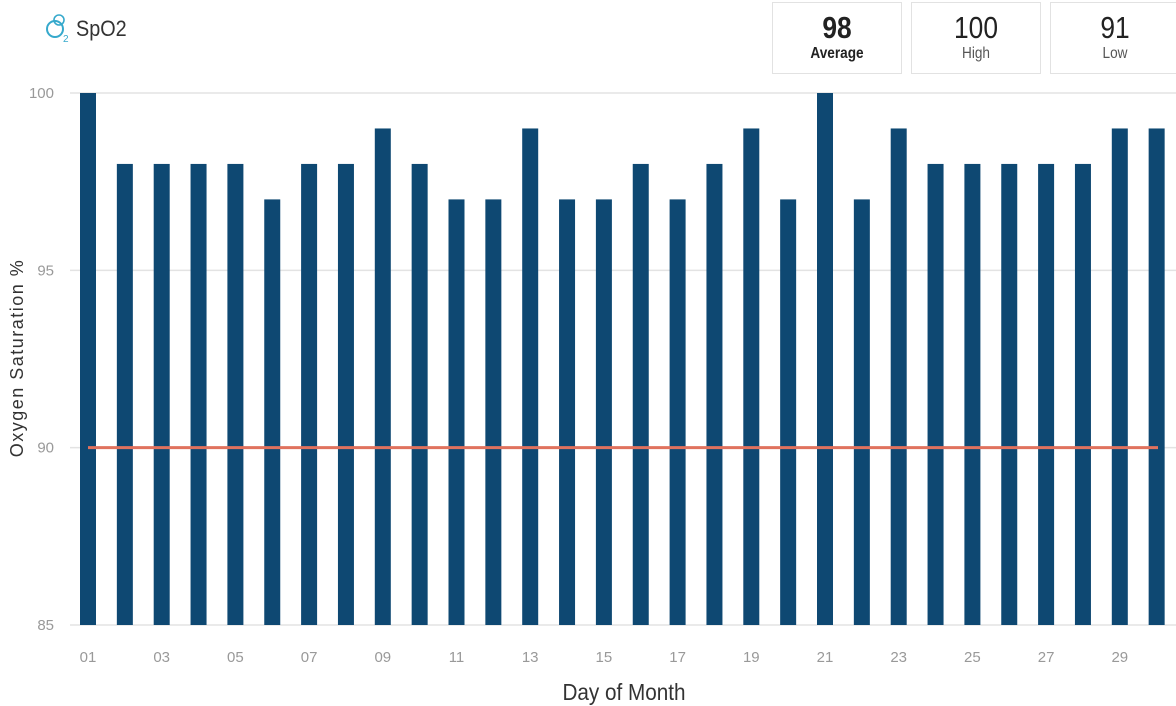 The width and height of the screenshot is (1176, 706). I want to click on x-tick-label: 07, so click(309, 657).